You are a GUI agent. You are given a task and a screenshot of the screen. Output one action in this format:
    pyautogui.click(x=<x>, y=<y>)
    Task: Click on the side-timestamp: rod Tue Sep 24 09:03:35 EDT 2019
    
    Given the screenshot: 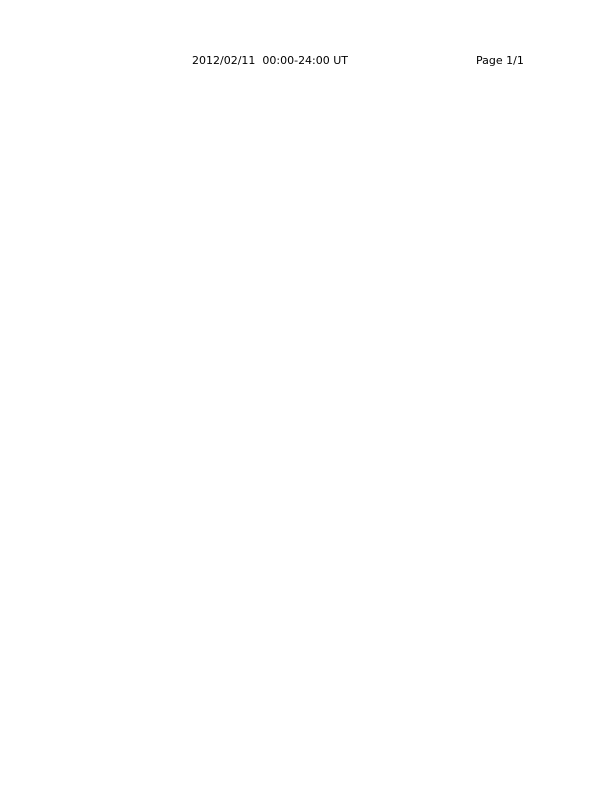 What is the action you would take?
    pyautogui.click(x=606, y=395)
    